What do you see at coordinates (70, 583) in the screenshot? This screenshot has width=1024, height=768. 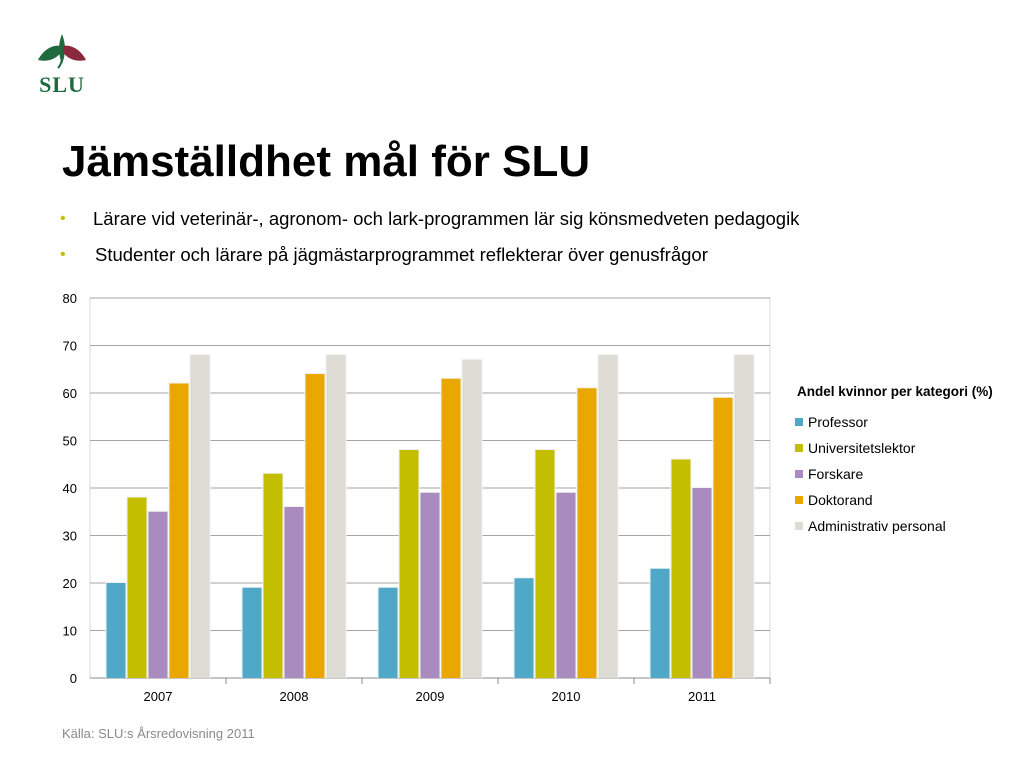 I see `y-tick-label: 20` at bounding box center [70, 583].